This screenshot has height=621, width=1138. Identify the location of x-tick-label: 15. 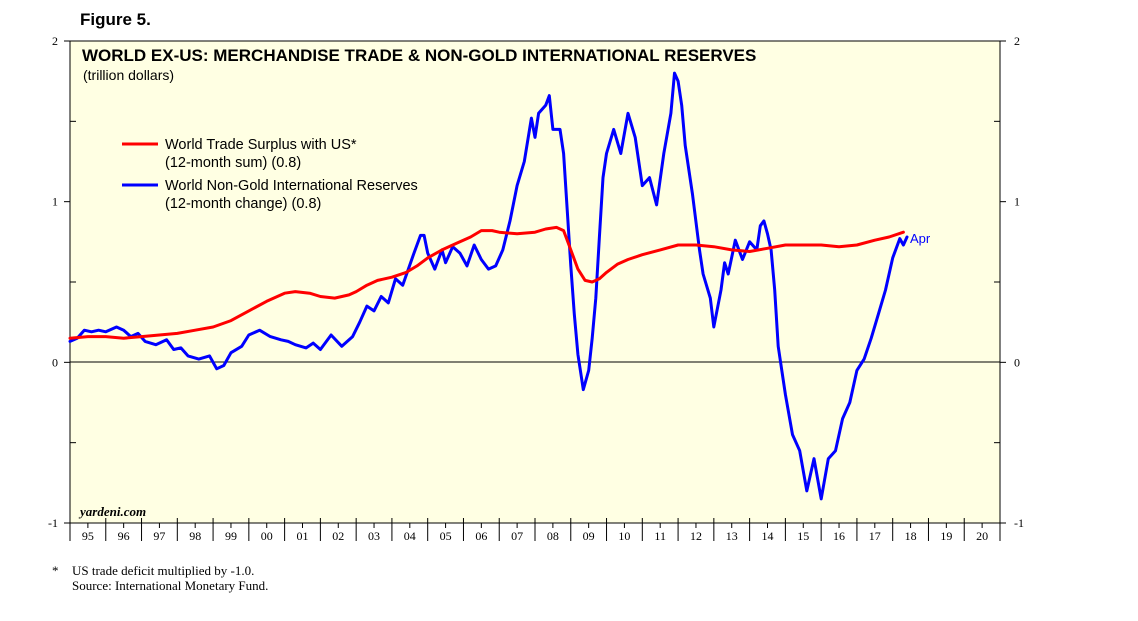
(803, 536).